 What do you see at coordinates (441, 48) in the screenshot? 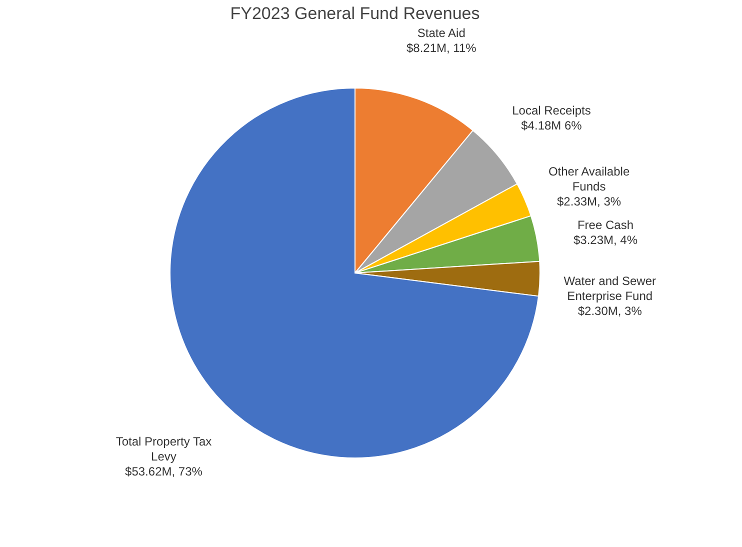
I see `data-label: $8.21M, 11%` at bounding box center [441, 48].